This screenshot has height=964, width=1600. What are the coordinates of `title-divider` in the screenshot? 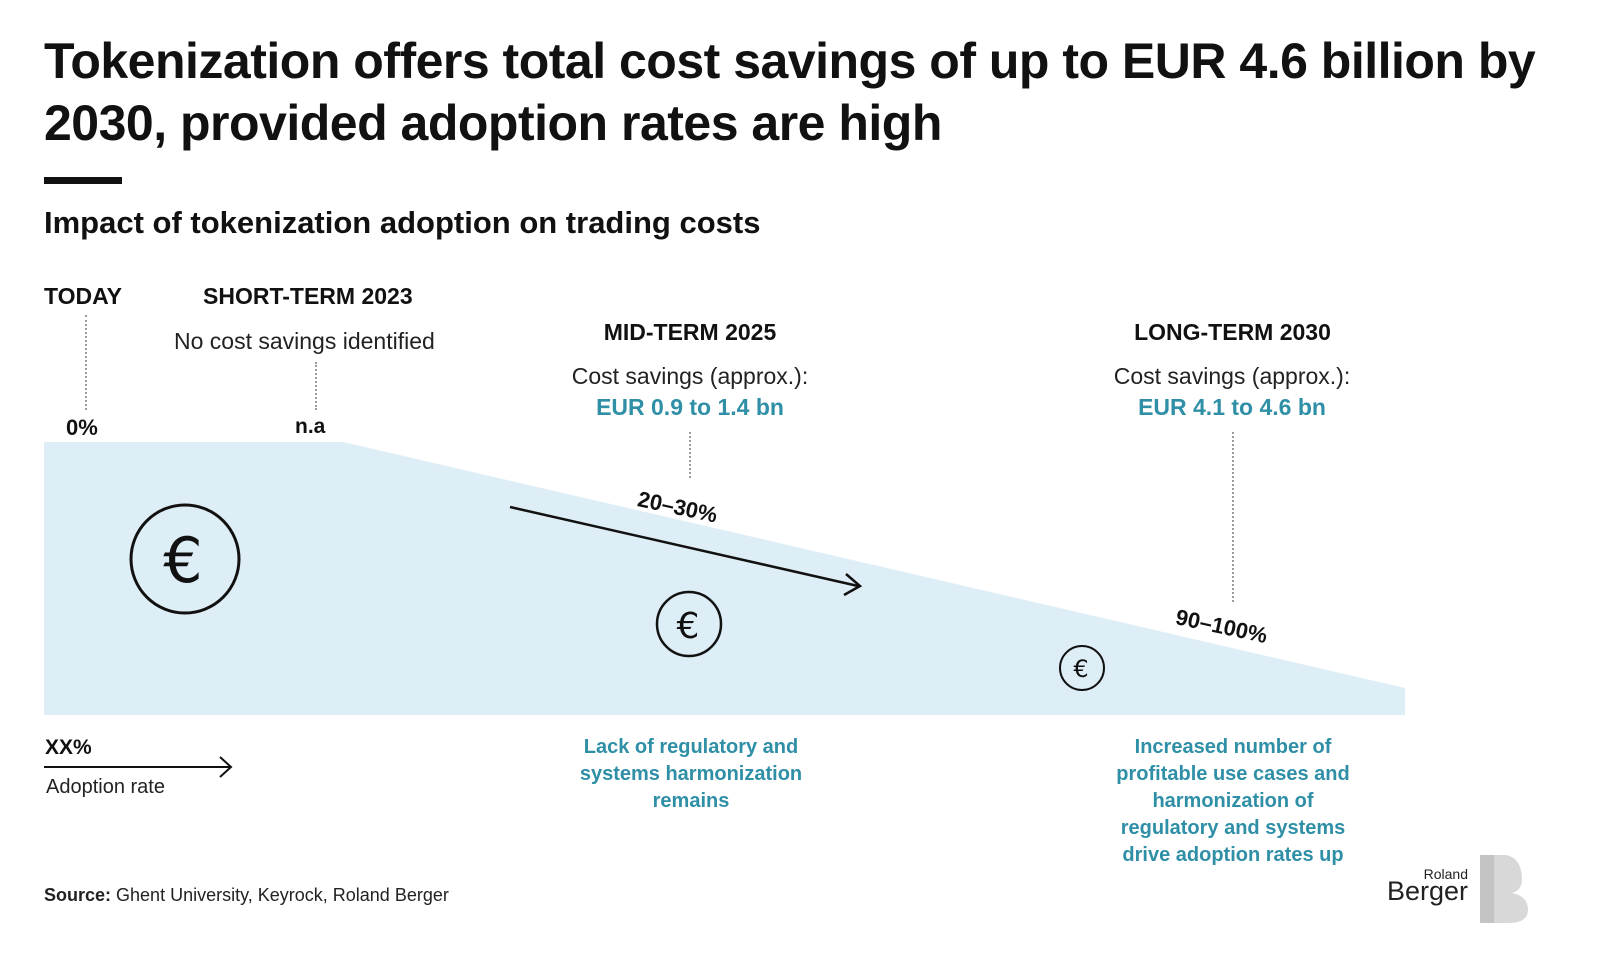 It's located at (83, 180).